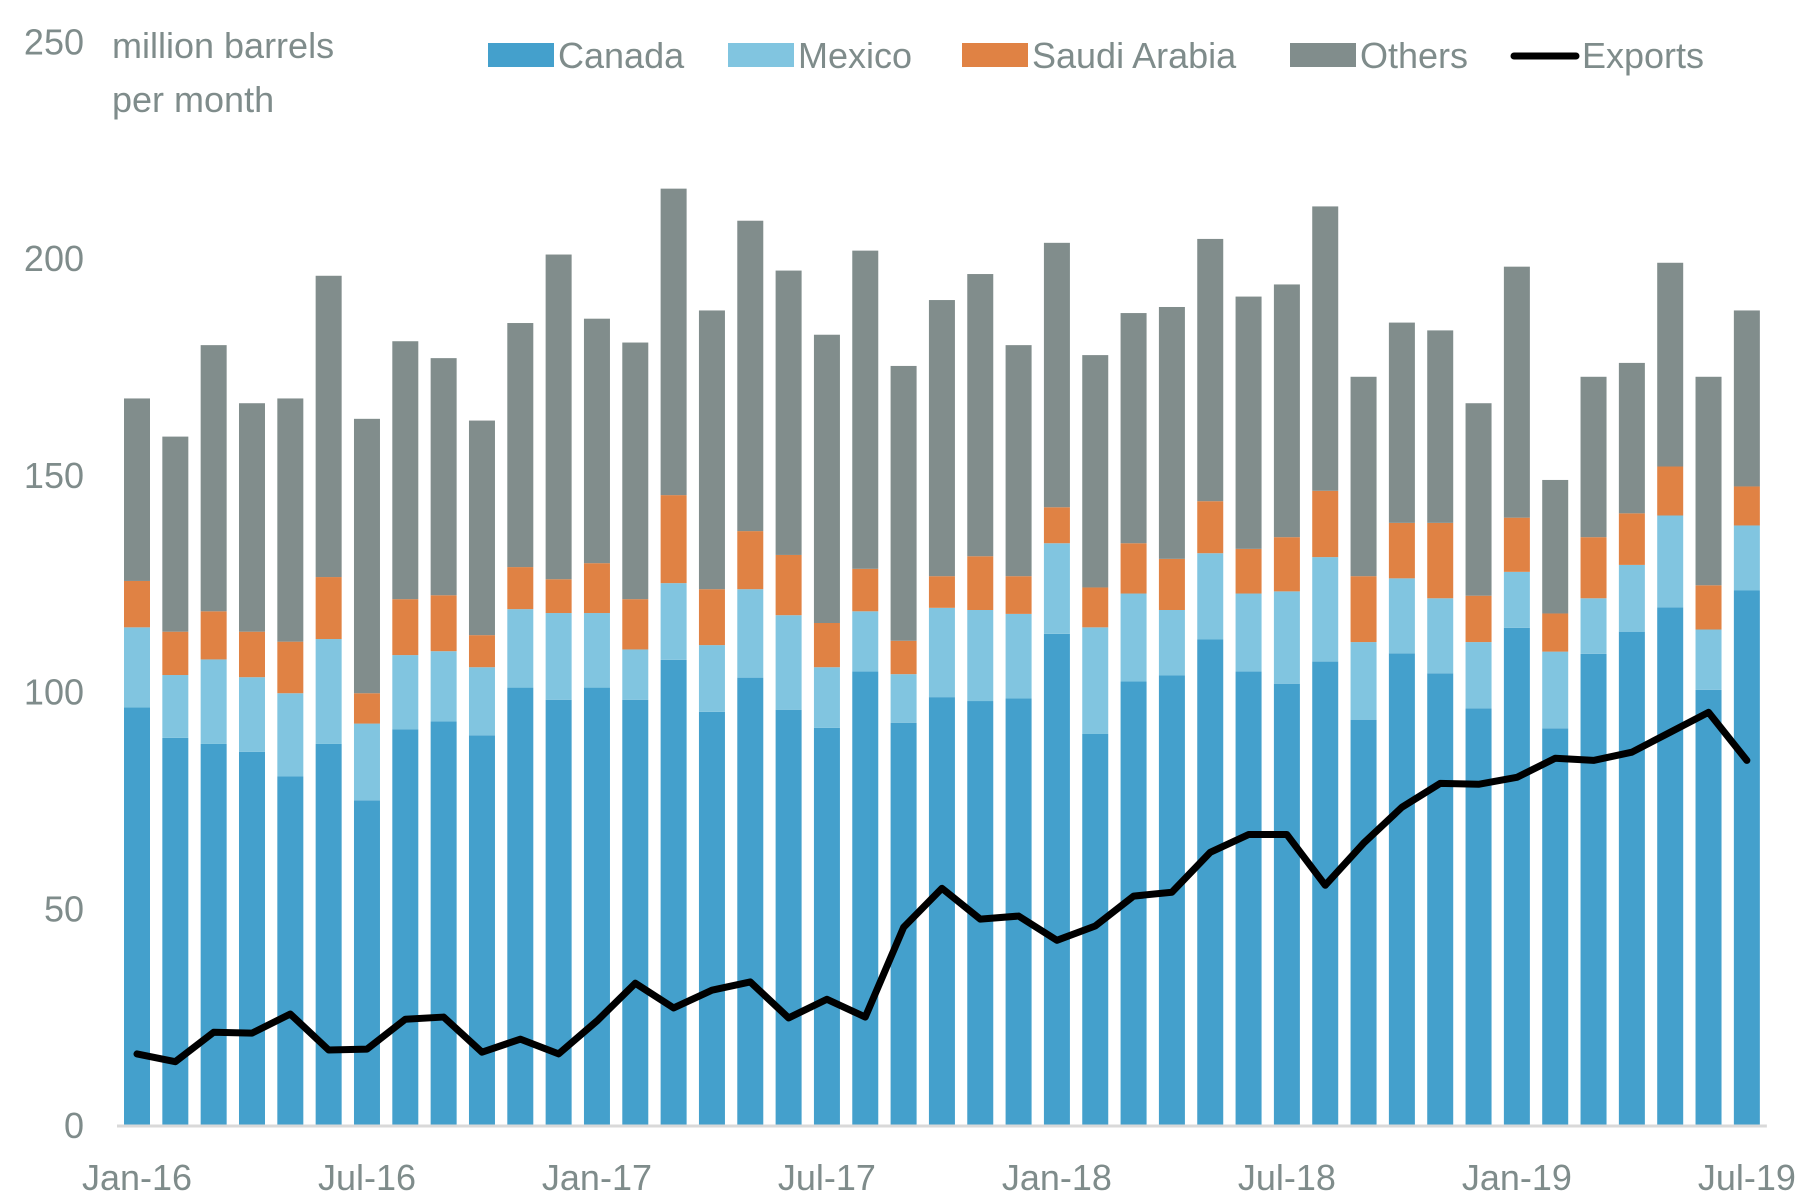  What do you see at coordinates (855, 55) in the screenshot?
I see `legend-label-mexico: Mexico` at bounding box center [855, 55].